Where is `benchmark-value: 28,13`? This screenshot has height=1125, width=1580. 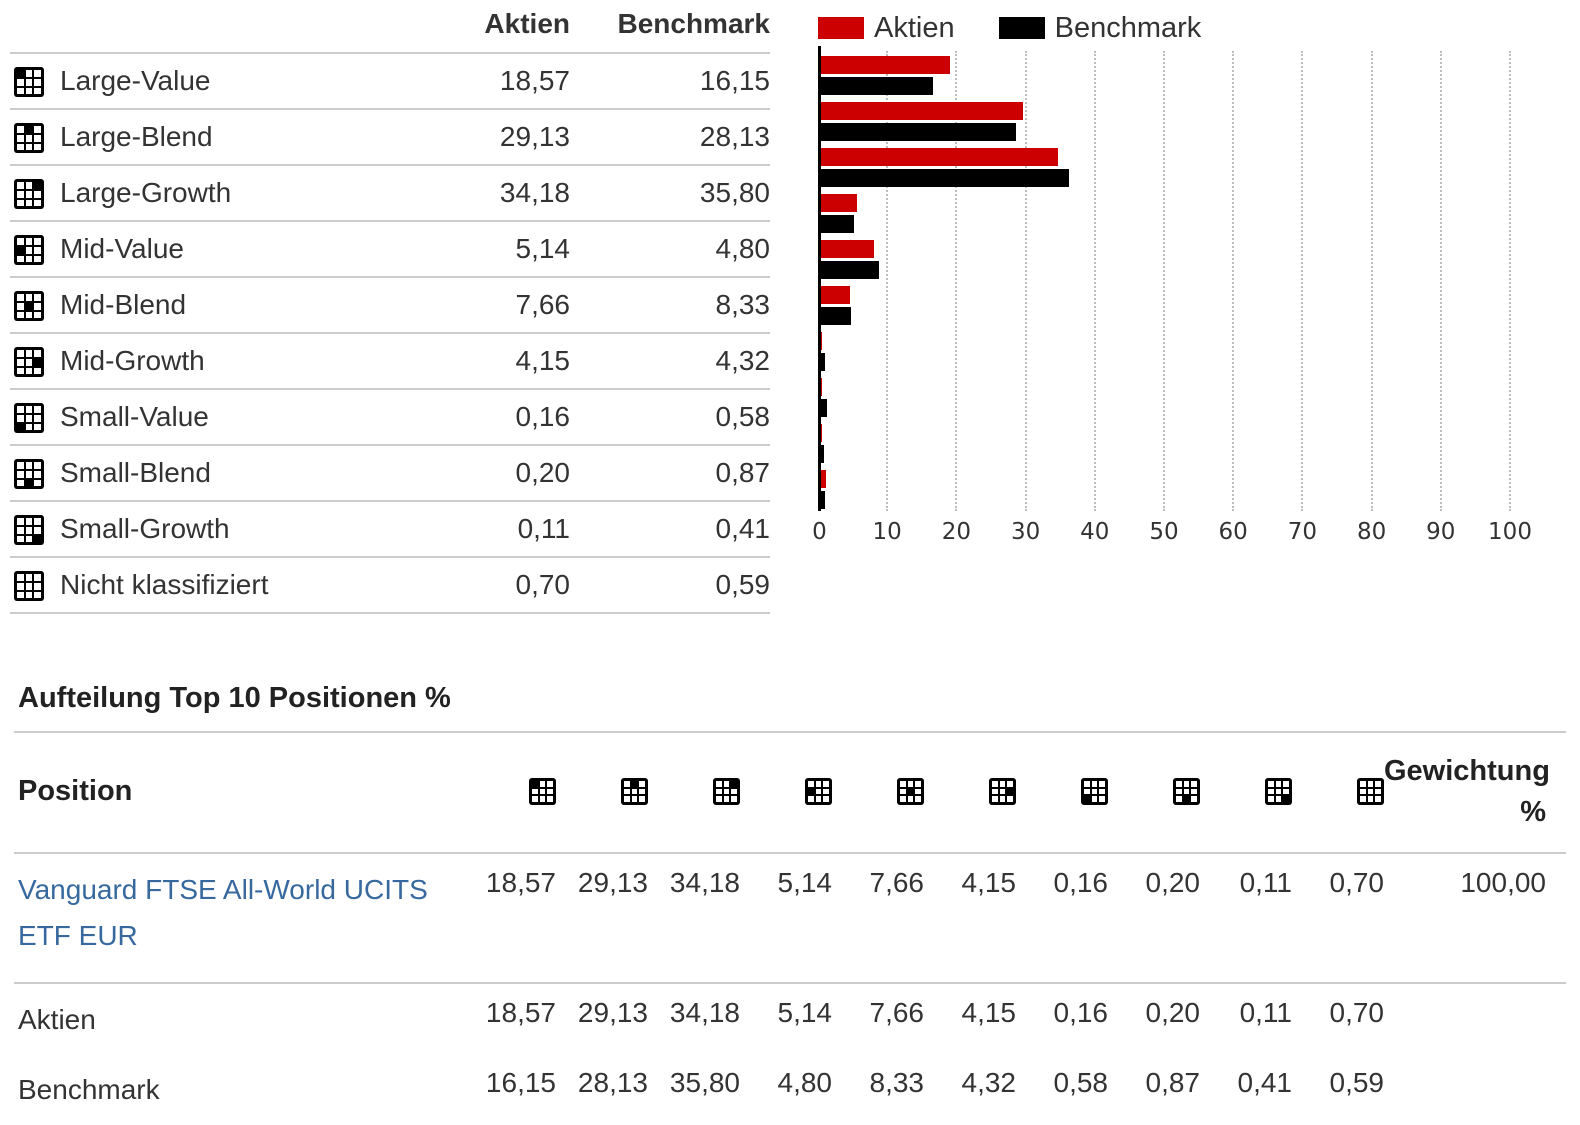 benchmark-value: 28,13 is located at coordinates (670, 137).